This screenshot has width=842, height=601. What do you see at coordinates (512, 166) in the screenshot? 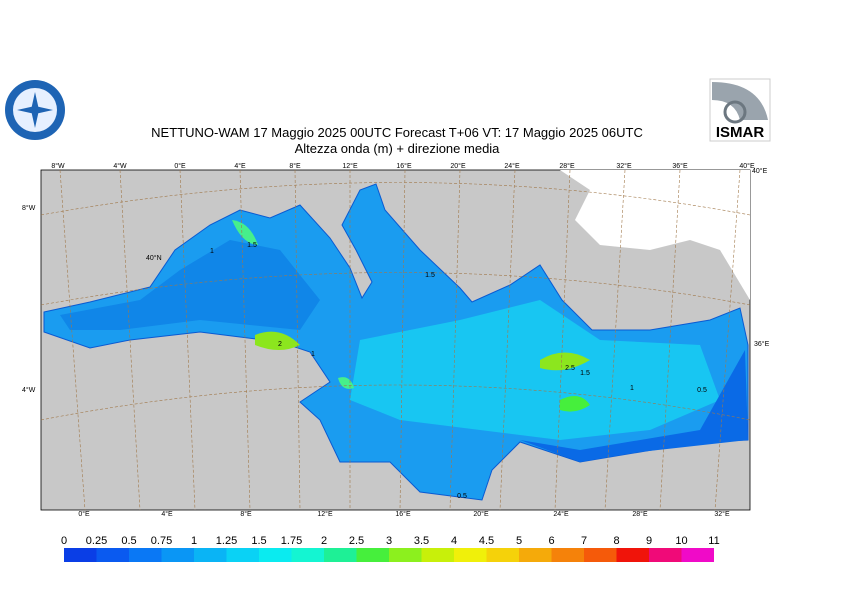
I see `top-lon-label: 24°E` at bounding box center [512, 166].